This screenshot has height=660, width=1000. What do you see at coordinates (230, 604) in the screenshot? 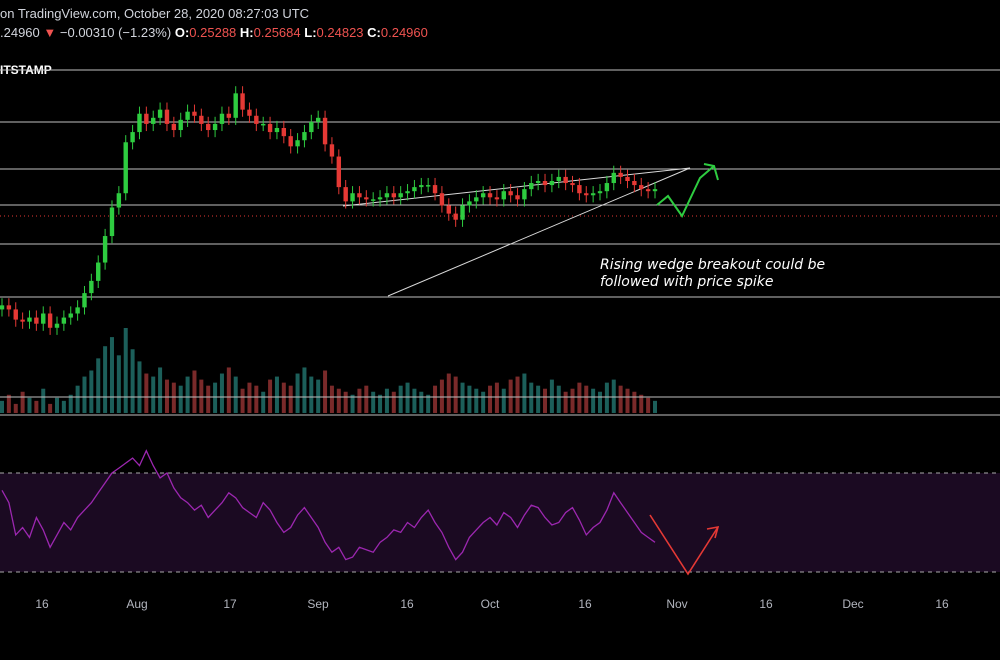
I see `x-tick-label: 17` at bounding box center [230, 604].